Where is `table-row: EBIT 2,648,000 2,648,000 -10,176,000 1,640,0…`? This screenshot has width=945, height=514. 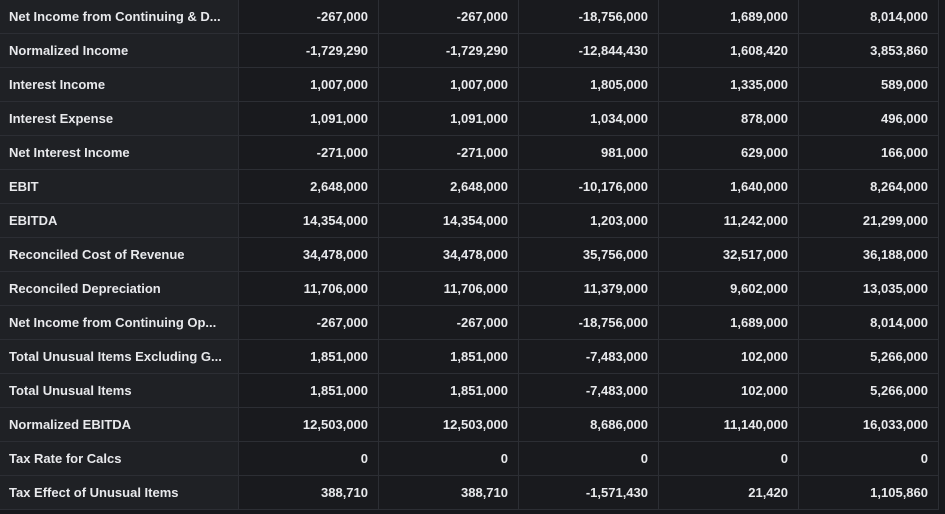 table-row: EBIT 2,648,000 2,648,000 -10,176,000 1,640,0… is located at coordinates (469, 187).